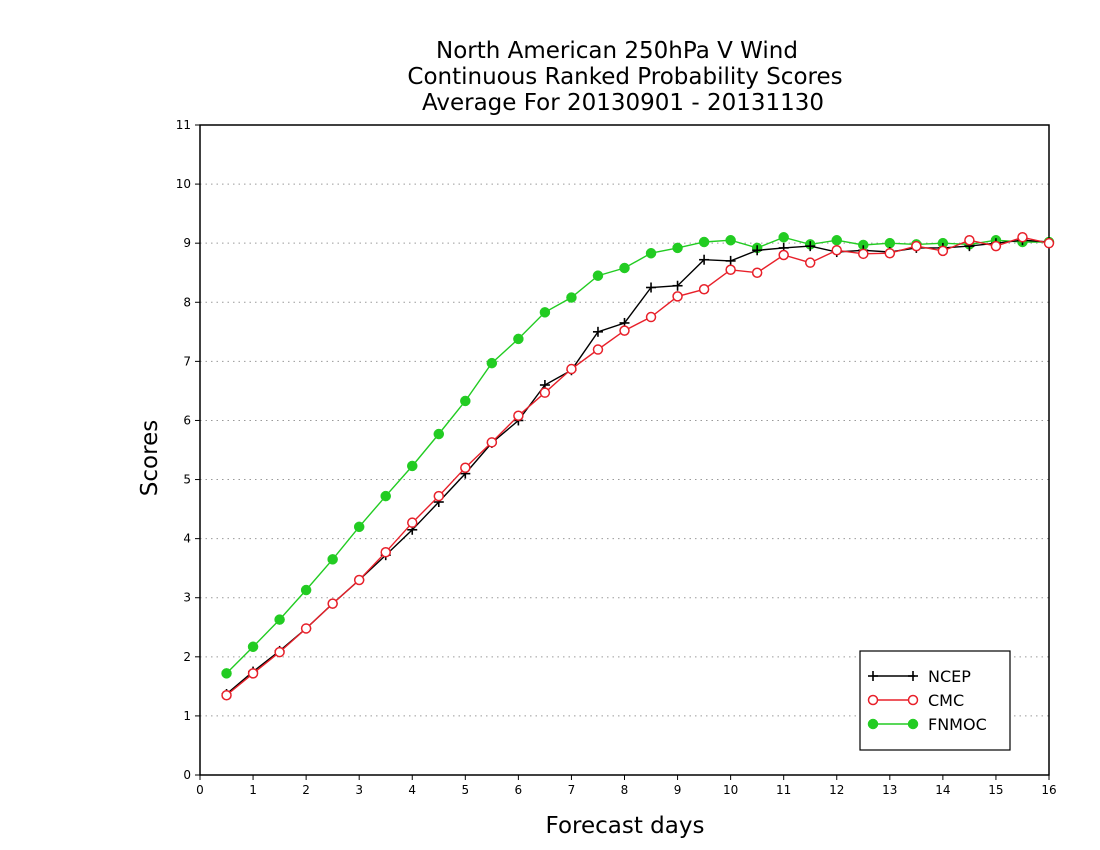 This screenshot has height=850, width=1100. Describe the element at coordinates (919, 676) in the screenshot. I see `legend-item-ncep: NCEP` at that location.